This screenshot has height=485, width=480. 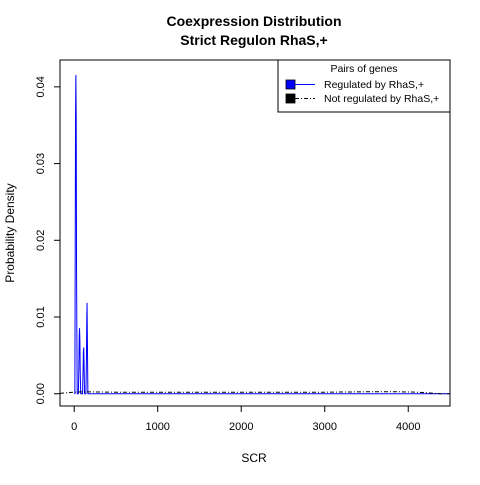 What do you see at coordinates (381, 99) in the screenshot?
I see `legend-label-not-regulated: Not regulated by RhaS,+` at bounding box center [381, 99].